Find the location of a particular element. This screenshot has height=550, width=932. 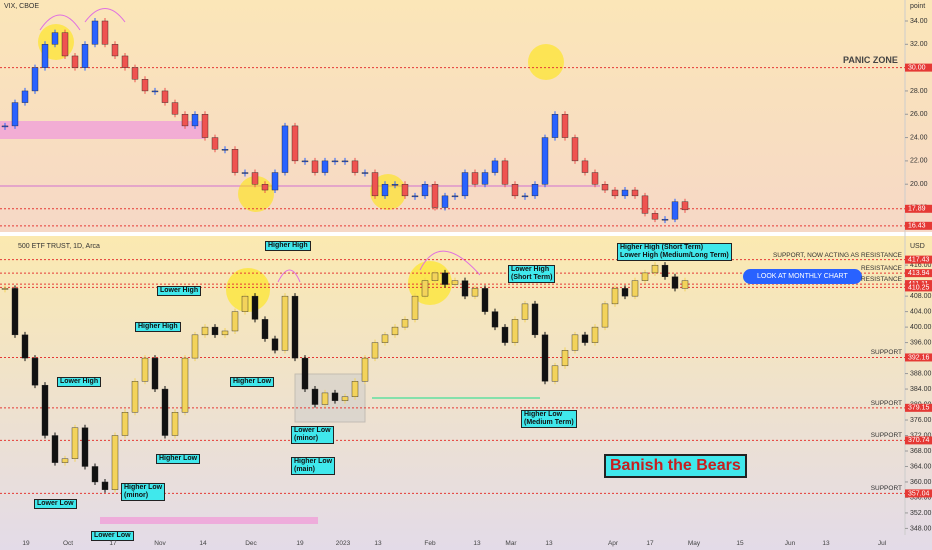

x-tick-label: 14 is located at coordinates (203, 543).